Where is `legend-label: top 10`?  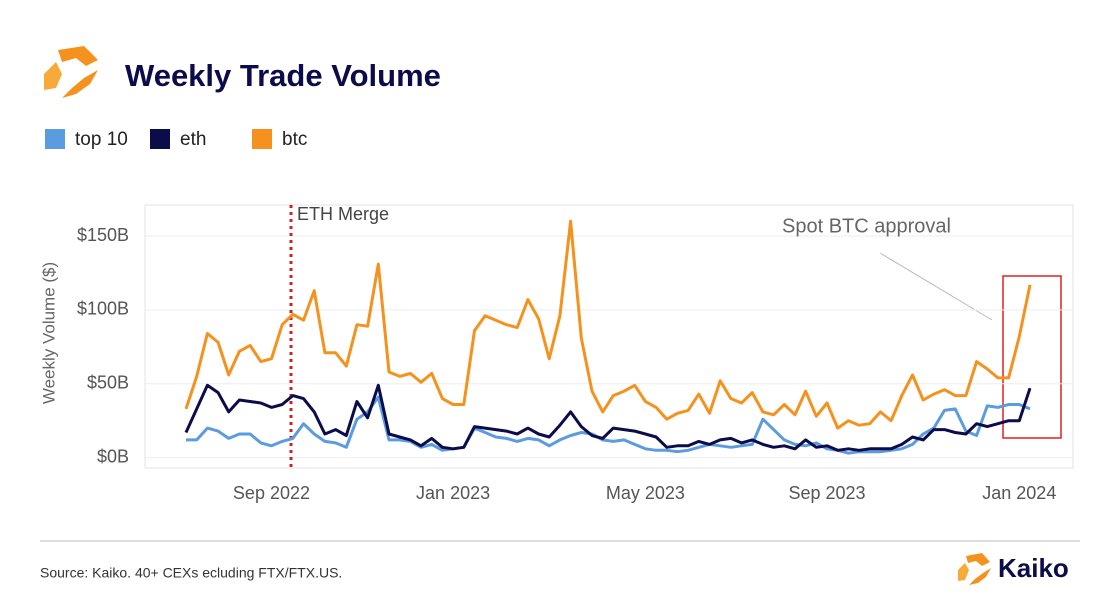 legend-label: top 10 is located at coordinates (101, 139).